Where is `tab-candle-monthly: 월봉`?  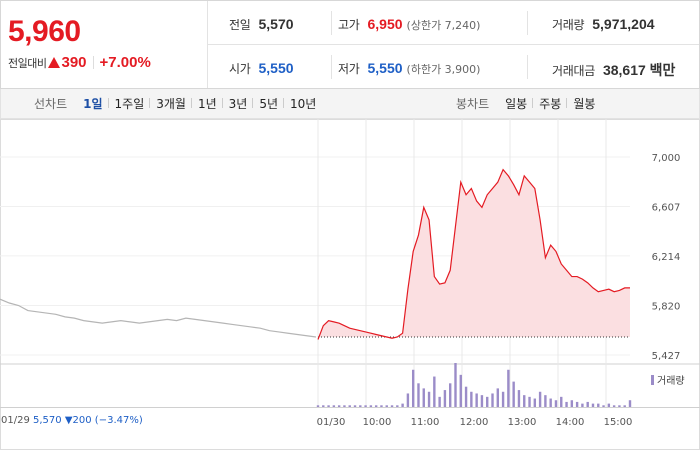 tab-candle-monthly: 월봉 is located at coordinates (583, 103).